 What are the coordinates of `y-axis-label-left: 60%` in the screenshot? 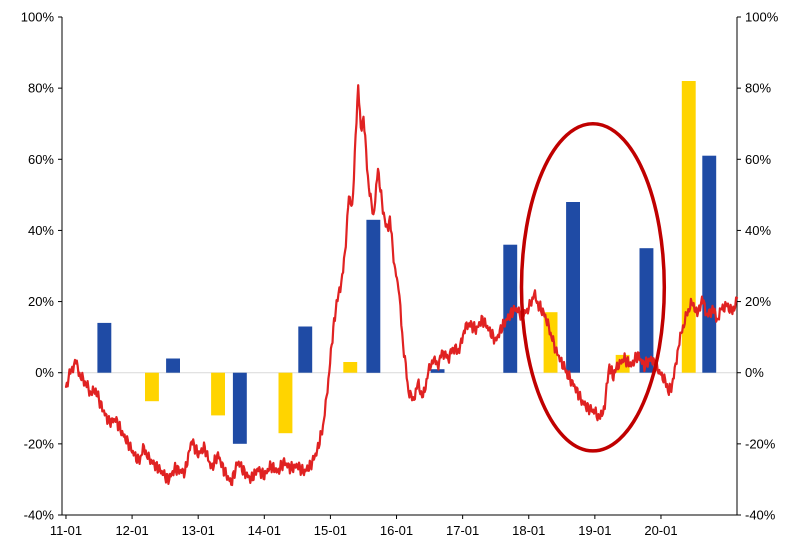 It's located at (41, 159).